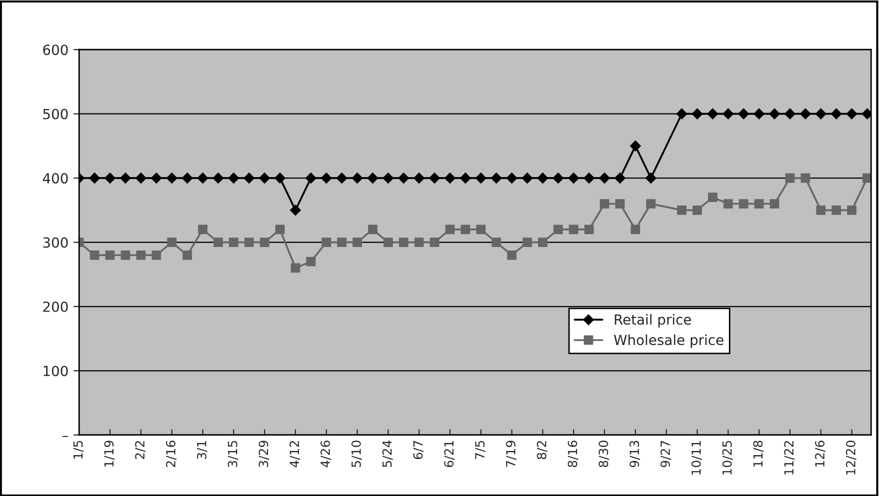 This screenshot has height=496, width=879. What do you see at coordinates (851, 457) in the screenshot?
I see `x-tick-label: 12/20` at bounding box center [851, 457].